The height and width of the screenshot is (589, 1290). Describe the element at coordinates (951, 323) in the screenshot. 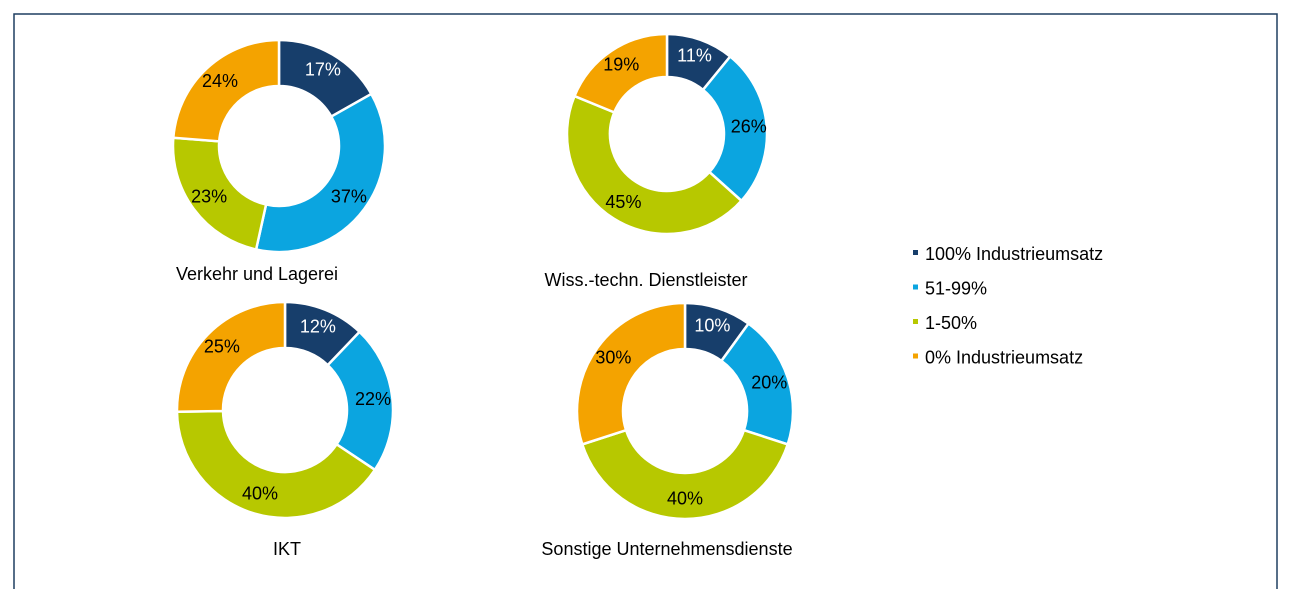

I see `legend-label: 1-50%` at that location.